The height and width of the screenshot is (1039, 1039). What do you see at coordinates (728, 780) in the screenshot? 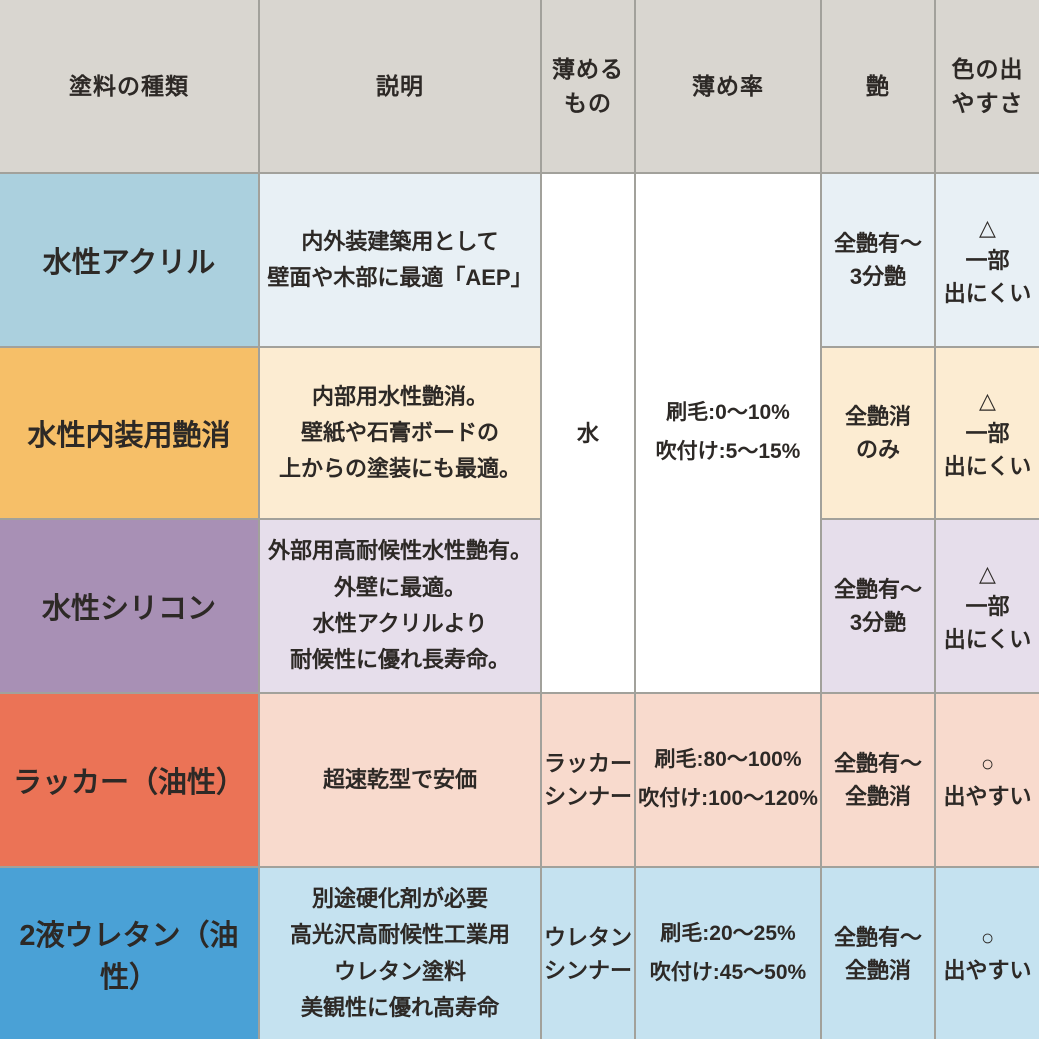
I see `cell-r4-ratio: 刷毛:80～100% 吹付け:100～120%` at bounding box center [728, 780].